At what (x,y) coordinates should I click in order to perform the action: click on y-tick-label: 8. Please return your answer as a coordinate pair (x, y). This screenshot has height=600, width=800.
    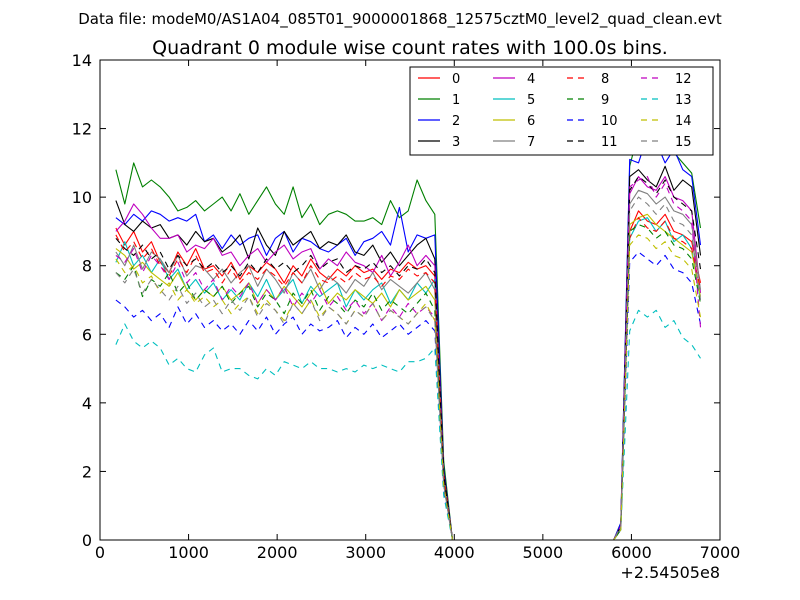
    Looking at the image, I should click on (87, 266).